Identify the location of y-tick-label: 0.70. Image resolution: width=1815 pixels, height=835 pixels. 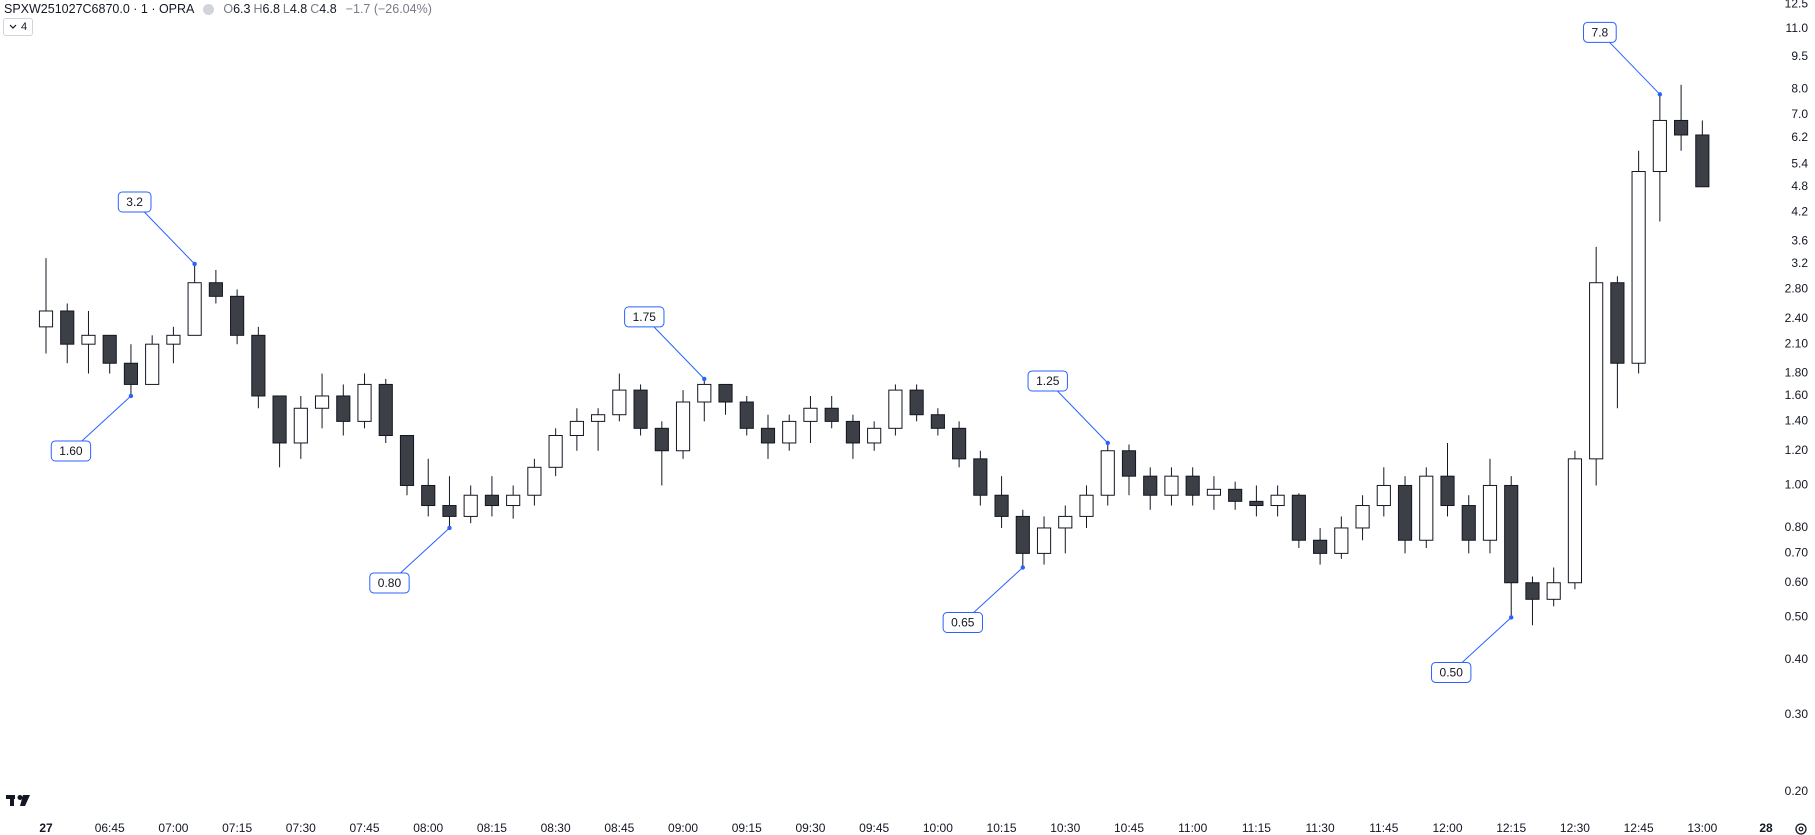
(1797, 553).